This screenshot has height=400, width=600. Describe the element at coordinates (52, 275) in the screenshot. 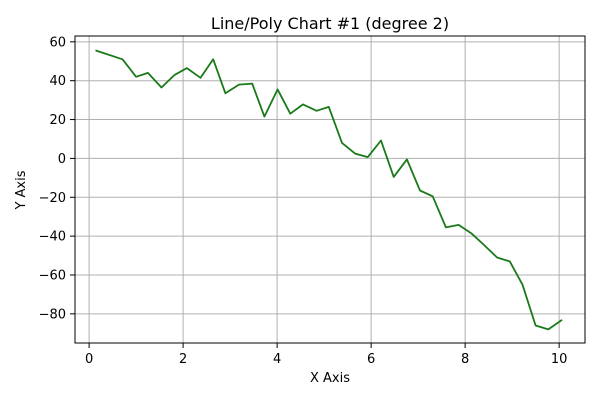

I see `y-tick-label: −60` at that location.